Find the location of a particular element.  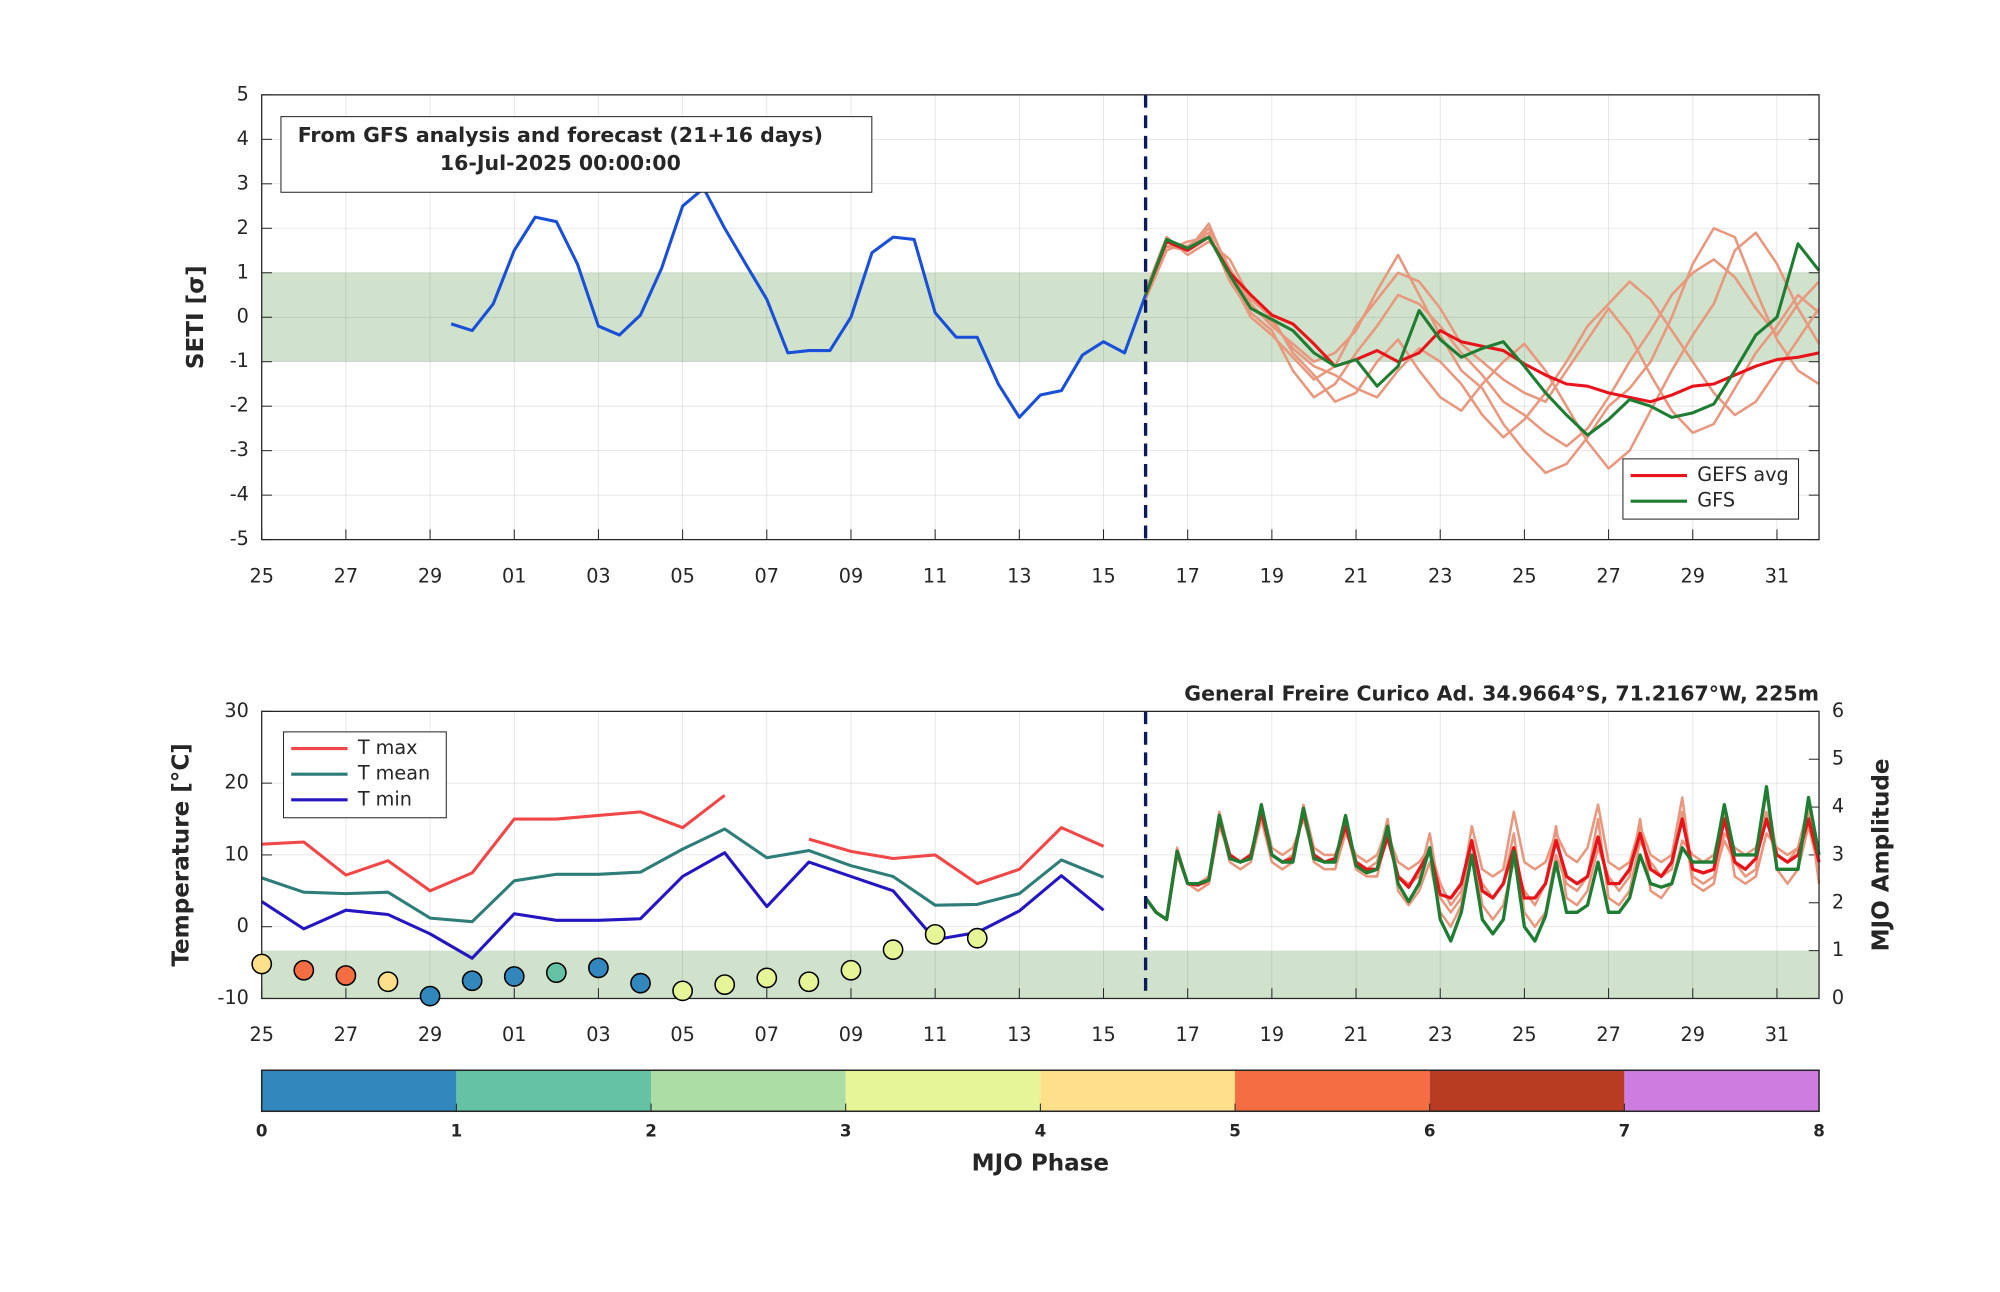

colorbar-tick-label: 6 is located at coordinates (1430, 1130).